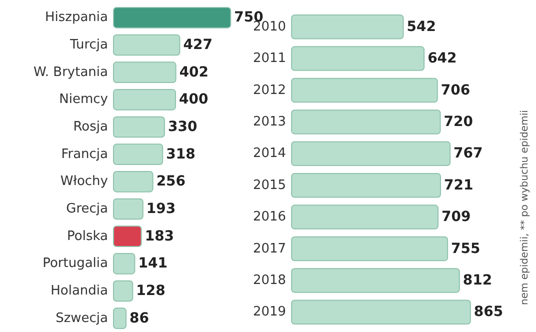  Describe the element at coordinates (193, 100) in the screenshot. I see `data-label: 400` at that location.